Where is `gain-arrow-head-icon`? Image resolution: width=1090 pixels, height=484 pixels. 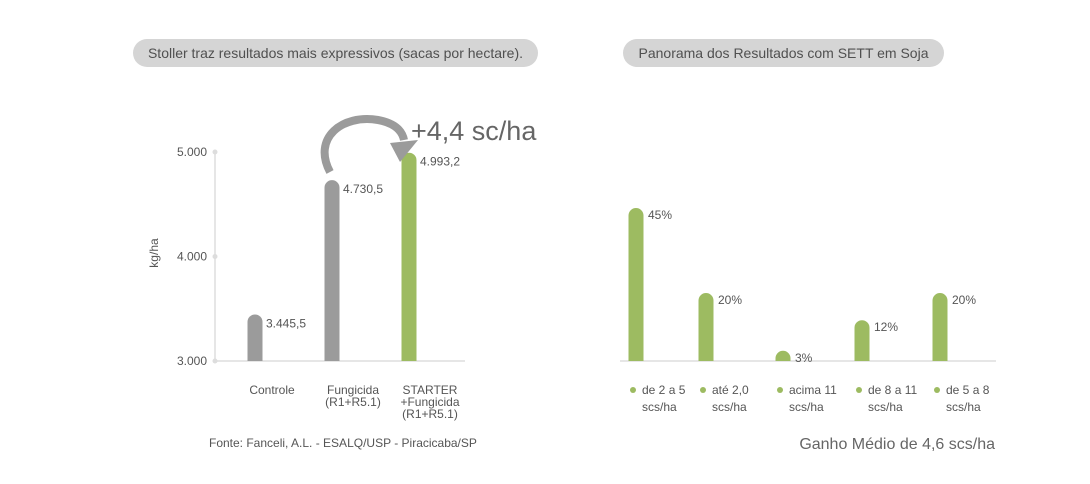 gain-arrow-head-icon is located at coordinates (404, 151).